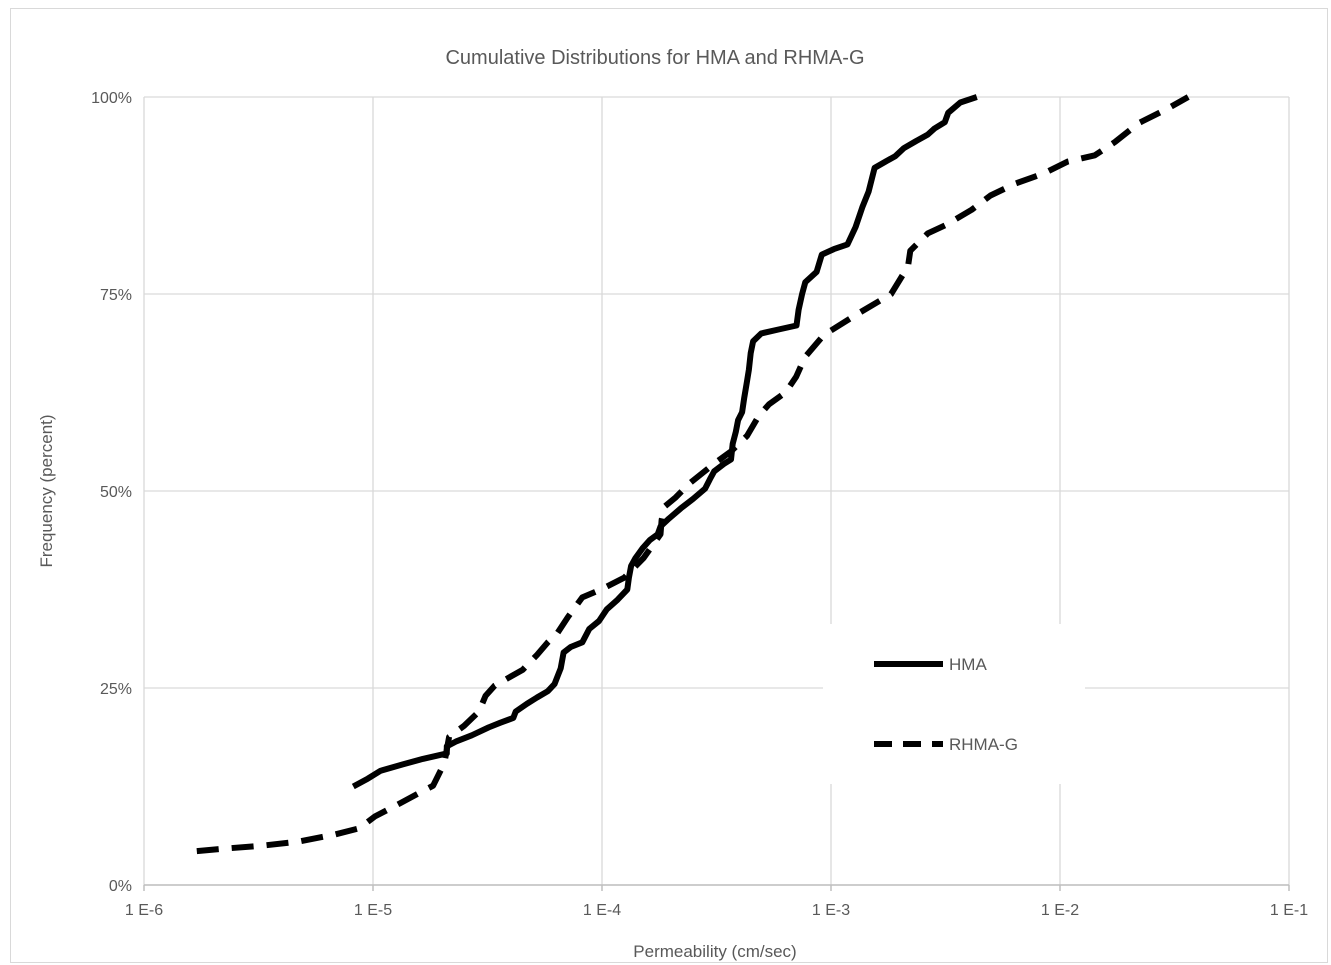 The width and height of the screenshot is (1331, 965). What do you see at coordinates (1289, 910) in the screenshot?
I see `x-tick-label: 1 E-1` at bounding box center [1289, 910].